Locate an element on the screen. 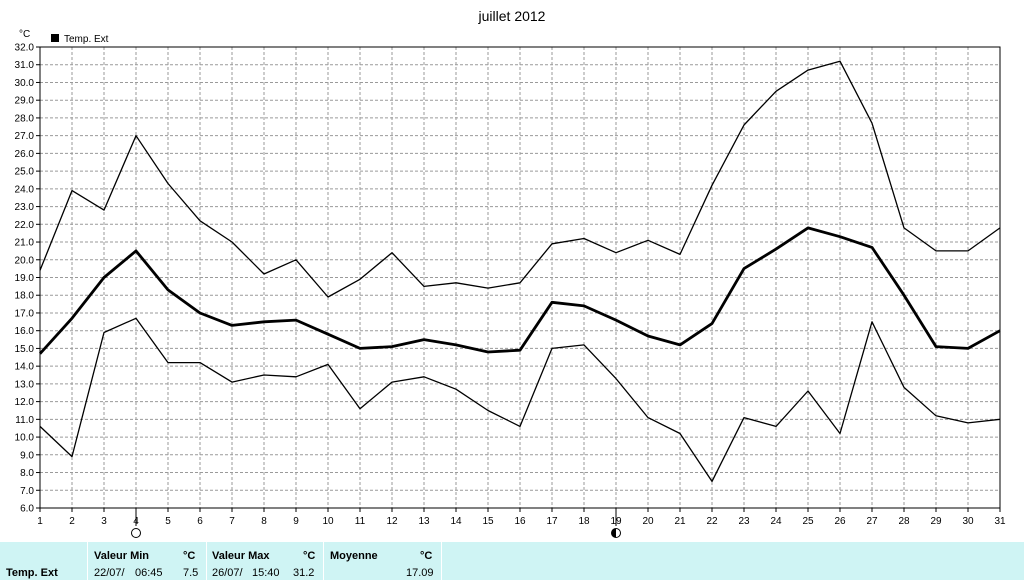 This screenshot has height=580, width=1024. min-header: Valeur Min is located at coordinates (122, 556).